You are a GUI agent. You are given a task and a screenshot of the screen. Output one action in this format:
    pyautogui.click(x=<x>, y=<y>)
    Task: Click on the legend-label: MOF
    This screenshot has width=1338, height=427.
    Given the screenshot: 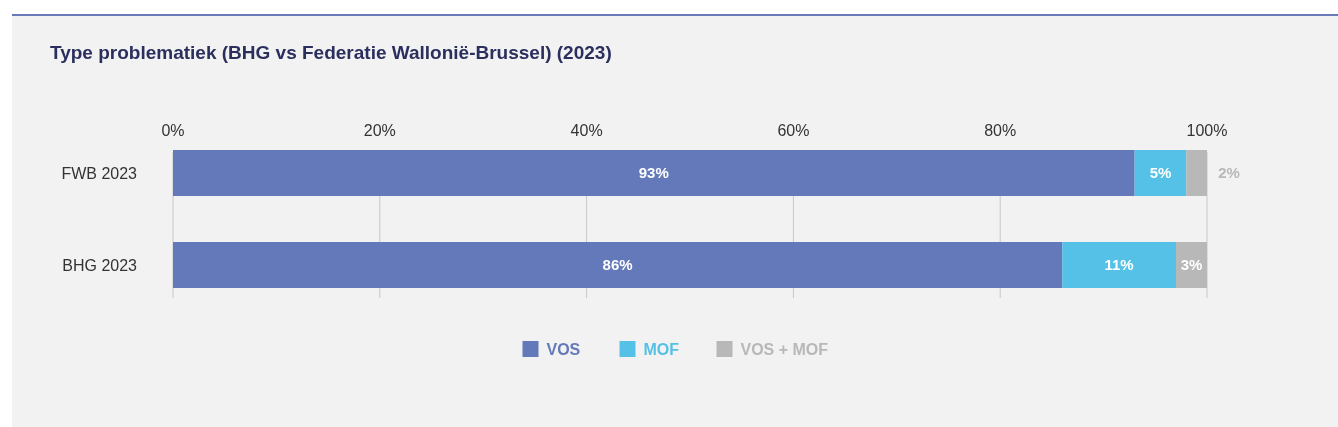 What is the action you would take?
    pyautogui.click(x=661, y=349)
    